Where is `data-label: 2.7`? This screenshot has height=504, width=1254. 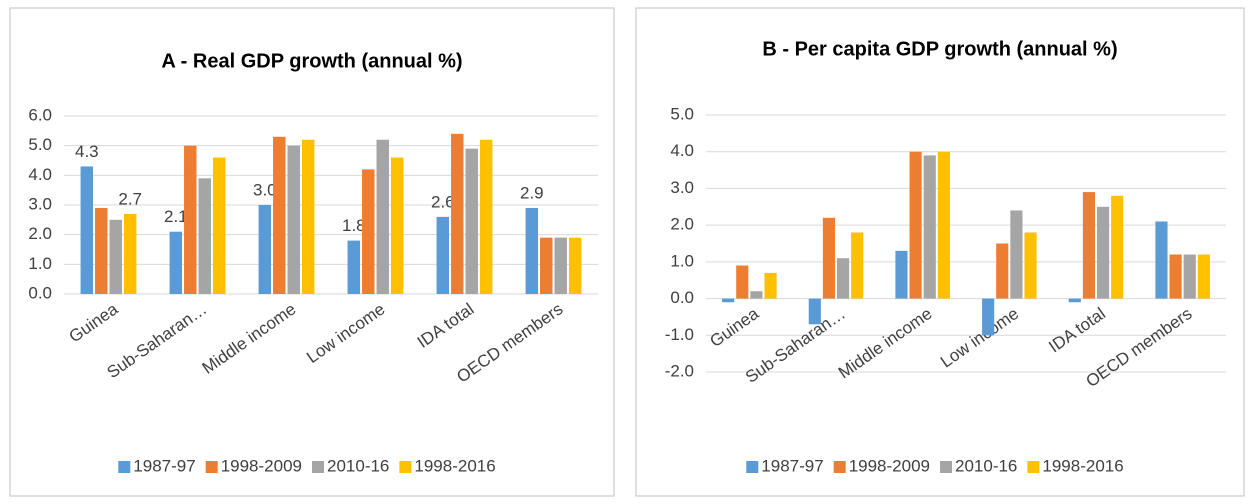 data-label: 2.7 is located at coordinates (130, 198).